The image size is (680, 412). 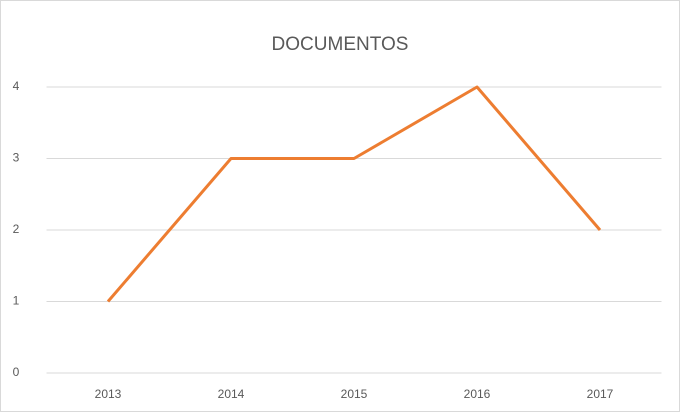 I want to click on x-tick-label: 2013, so click(x=108, y=394).